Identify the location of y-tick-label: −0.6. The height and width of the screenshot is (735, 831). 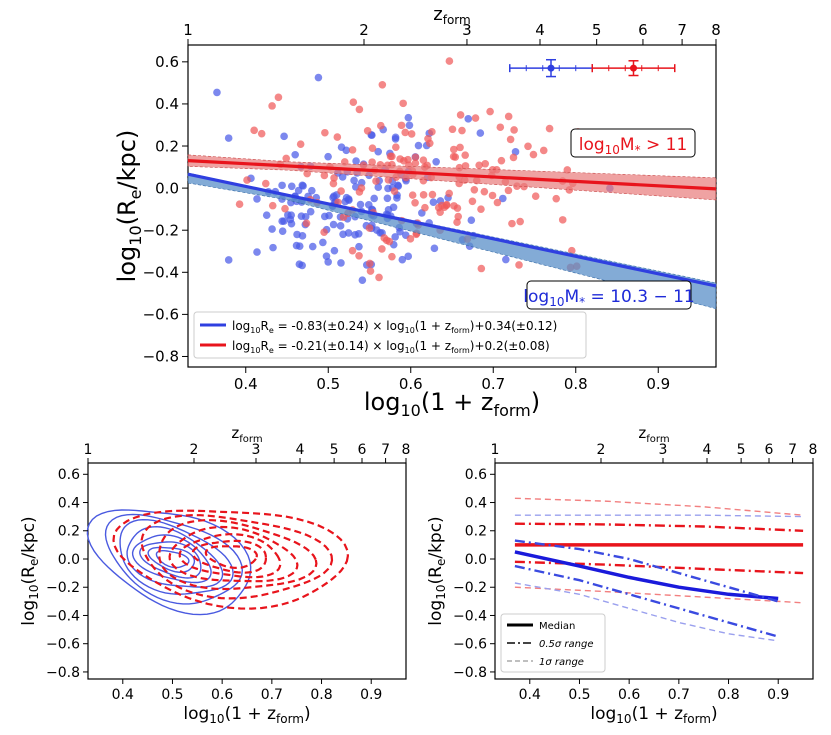
(63, 645).